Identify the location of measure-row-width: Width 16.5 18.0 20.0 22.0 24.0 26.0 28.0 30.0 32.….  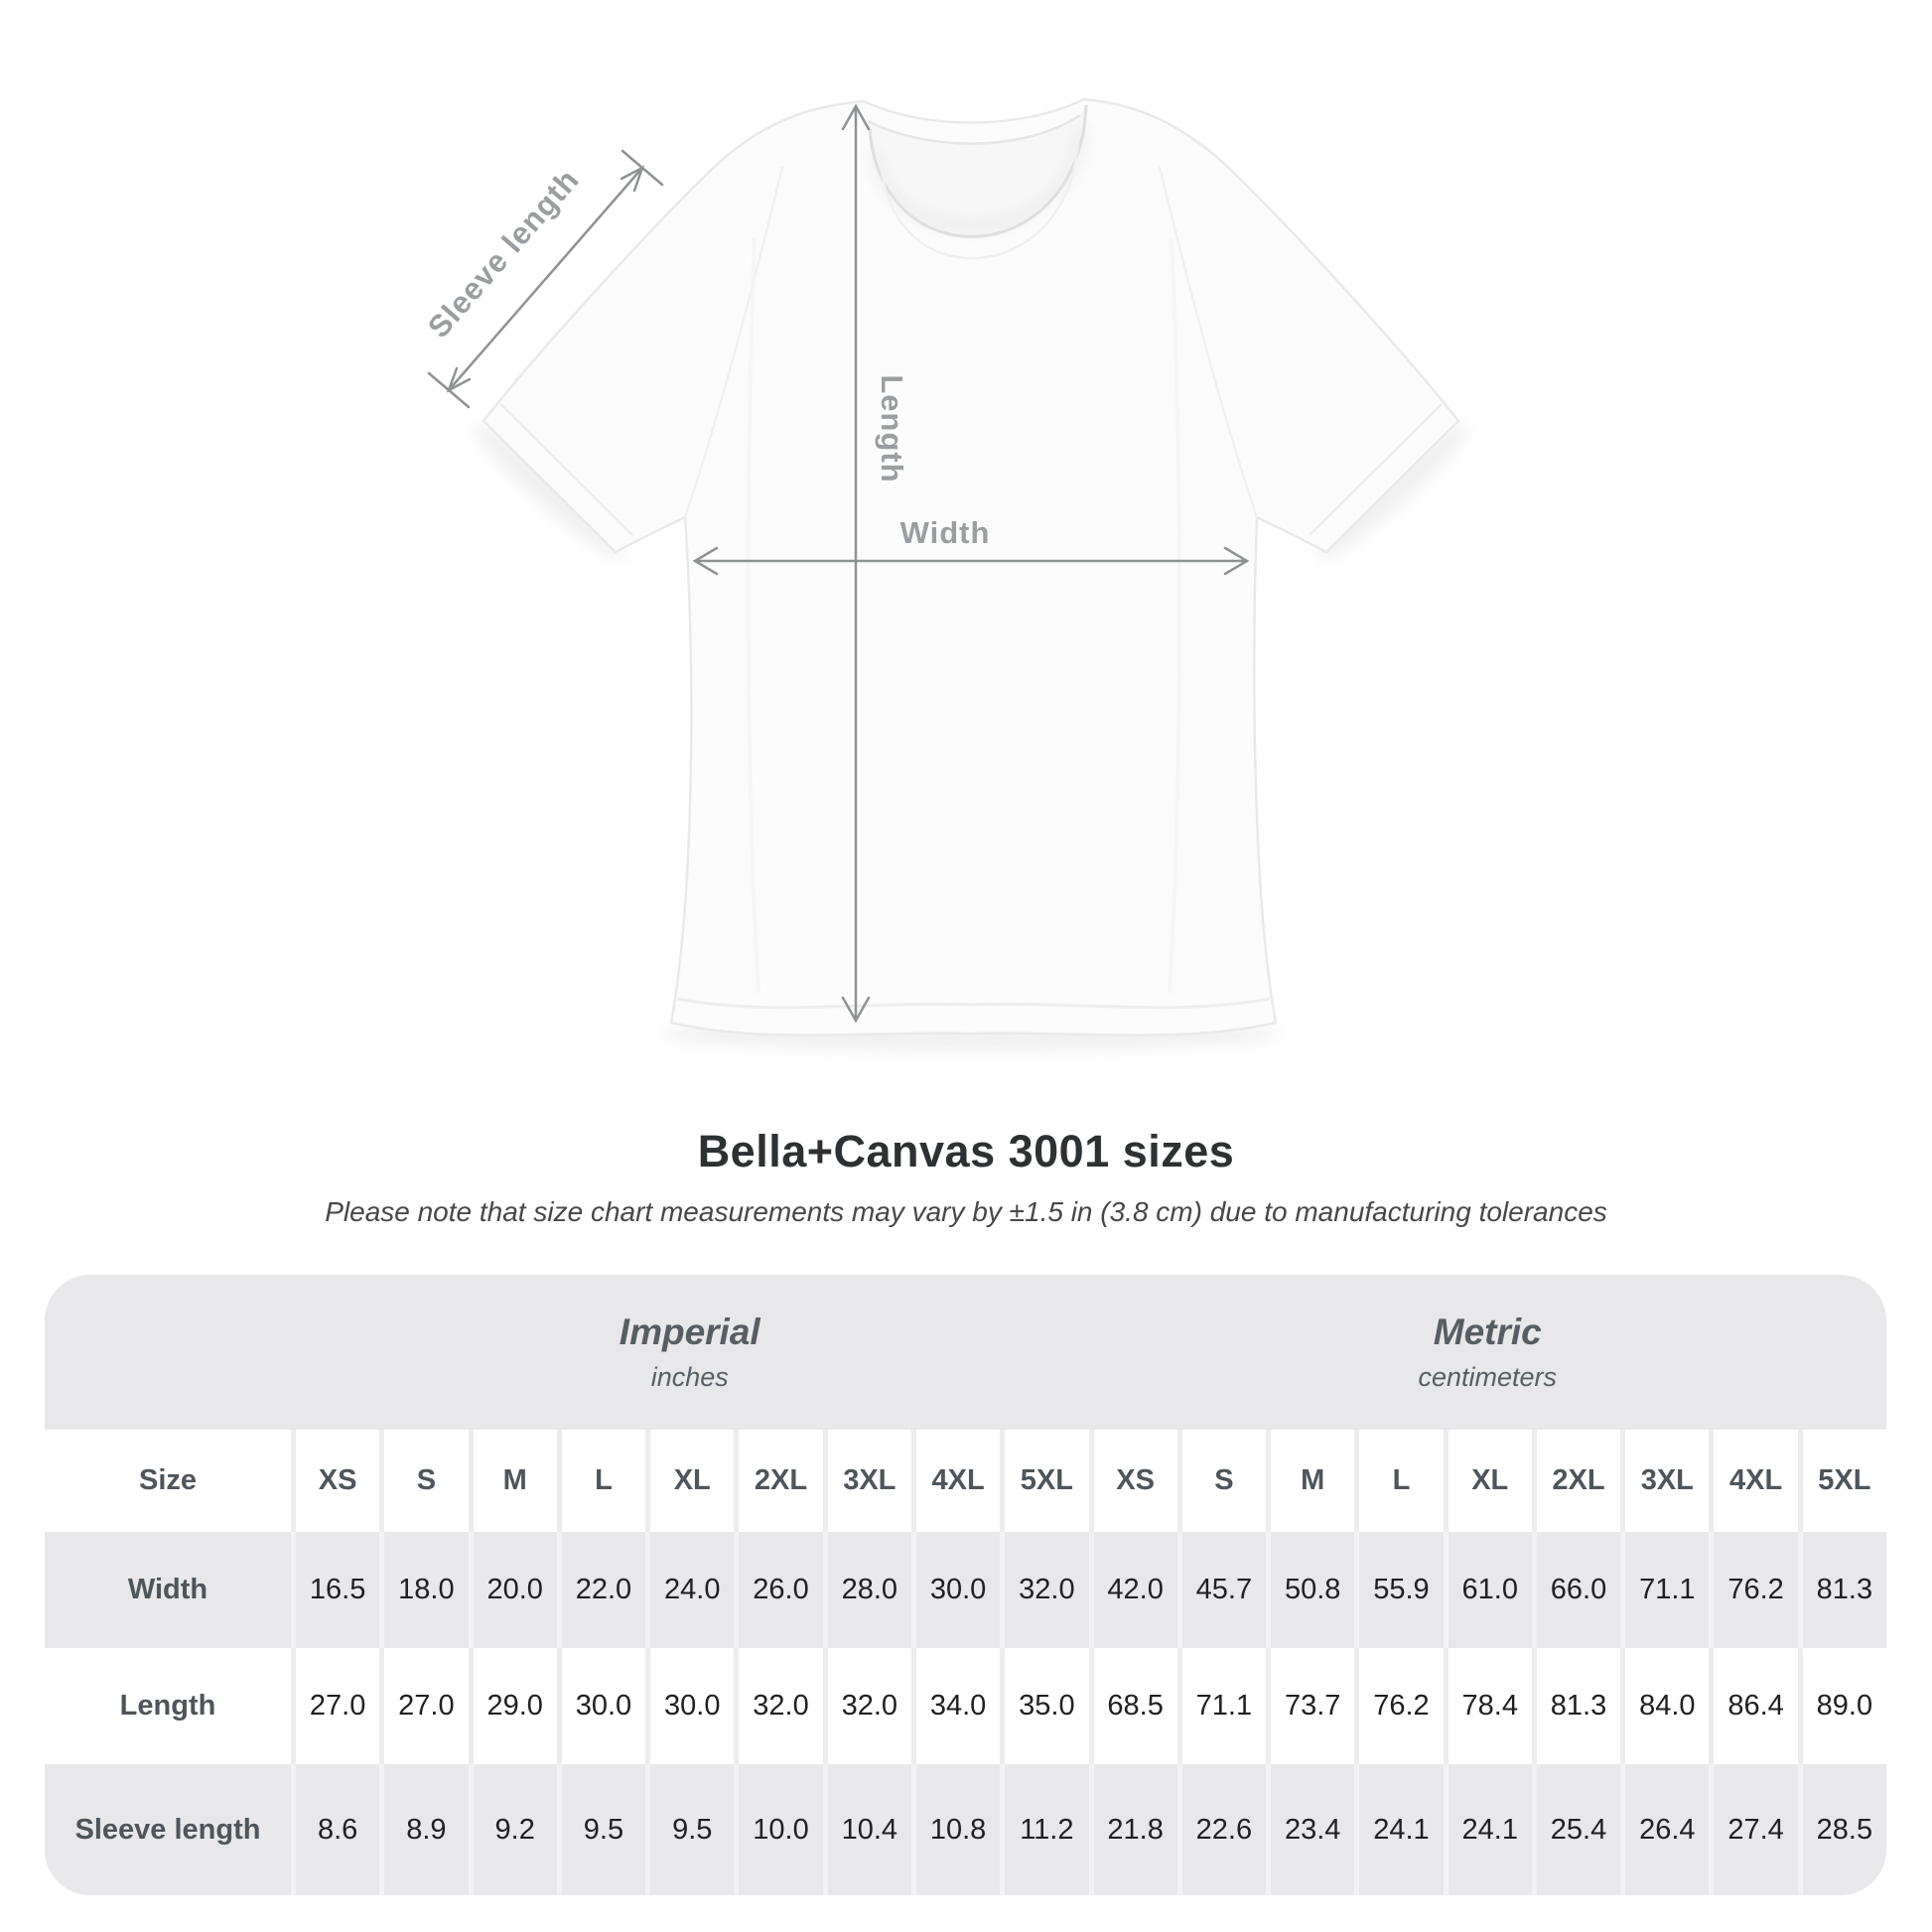
(966, 1590).